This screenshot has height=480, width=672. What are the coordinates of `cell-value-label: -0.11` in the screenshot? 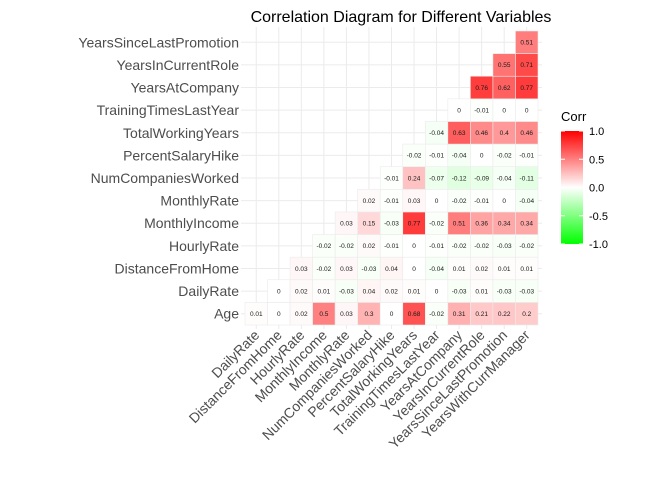 It's located at (527, 178).